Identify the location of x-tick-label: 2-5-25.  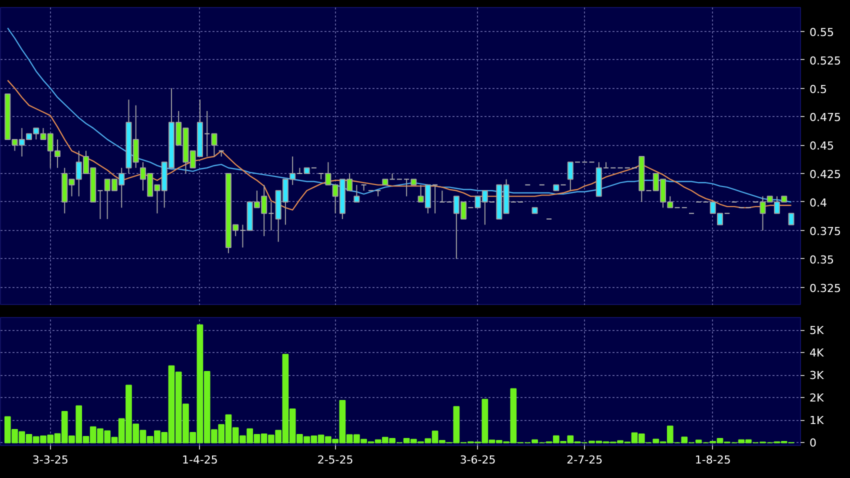
(335, 460).